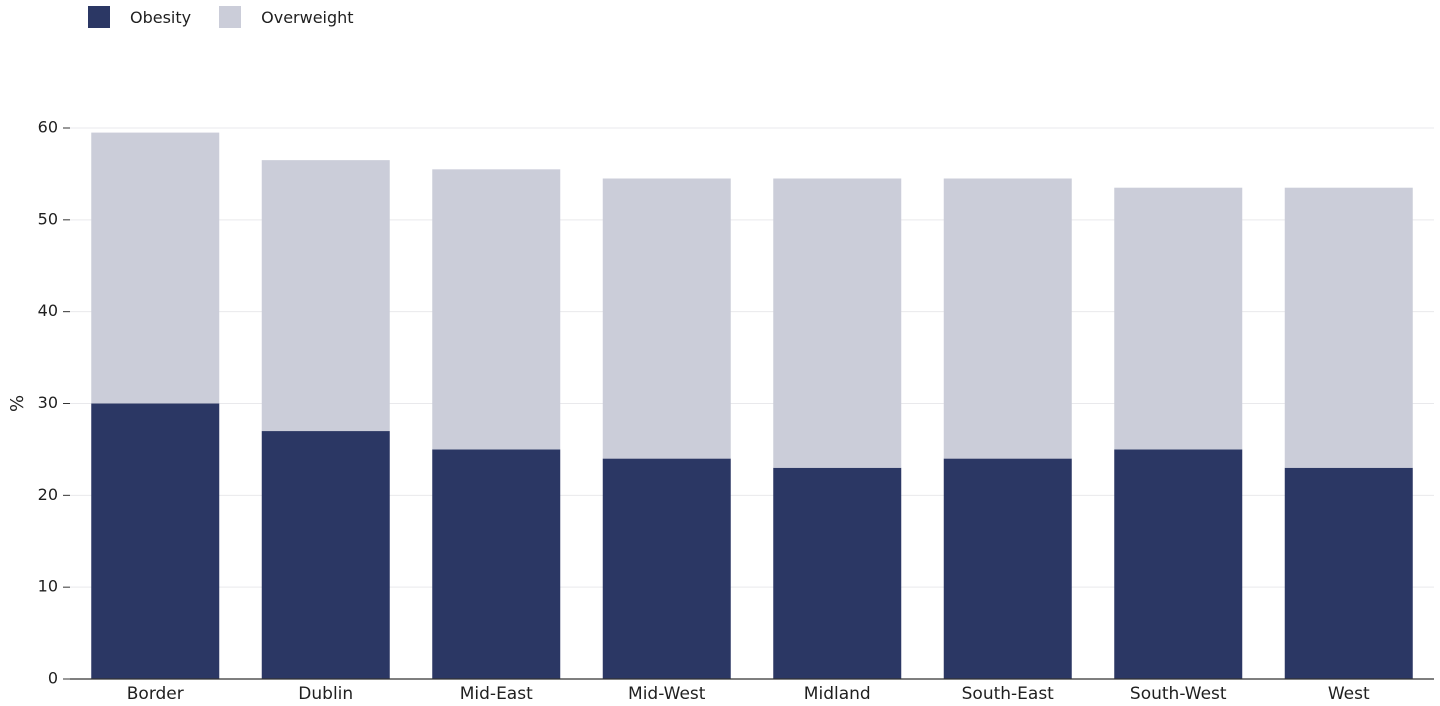  What do you see at coordinates (1349, 694) in the screenshot?
I see `x-tick-label: West` at bounding box center [1349, 694].